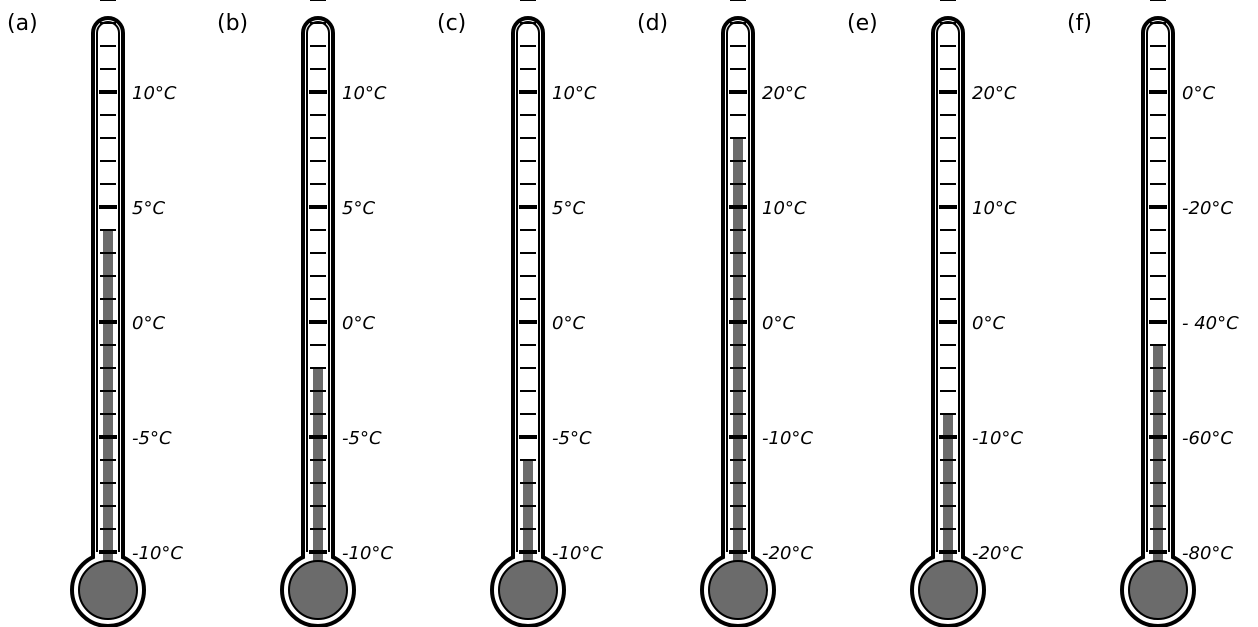 The height and width of the screenshot is (627, 1258). I want to click on thermometer-b: (b) 10°C 5°C 0°C -5°C -10°C, so click(305, 313).